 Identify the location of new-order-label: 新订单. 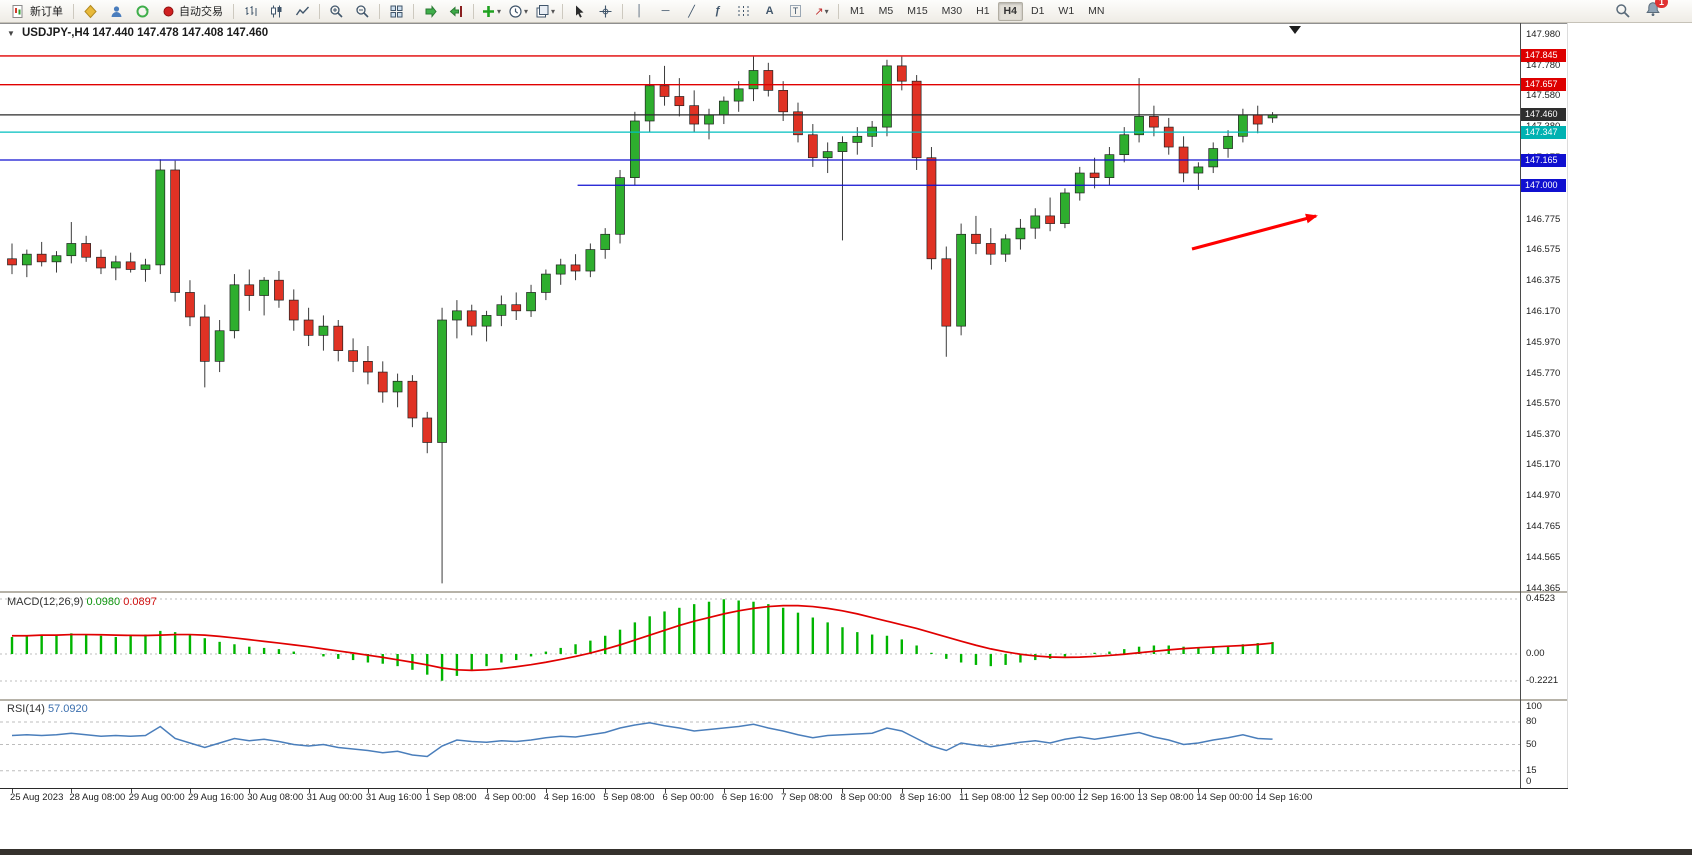
(46, 12).